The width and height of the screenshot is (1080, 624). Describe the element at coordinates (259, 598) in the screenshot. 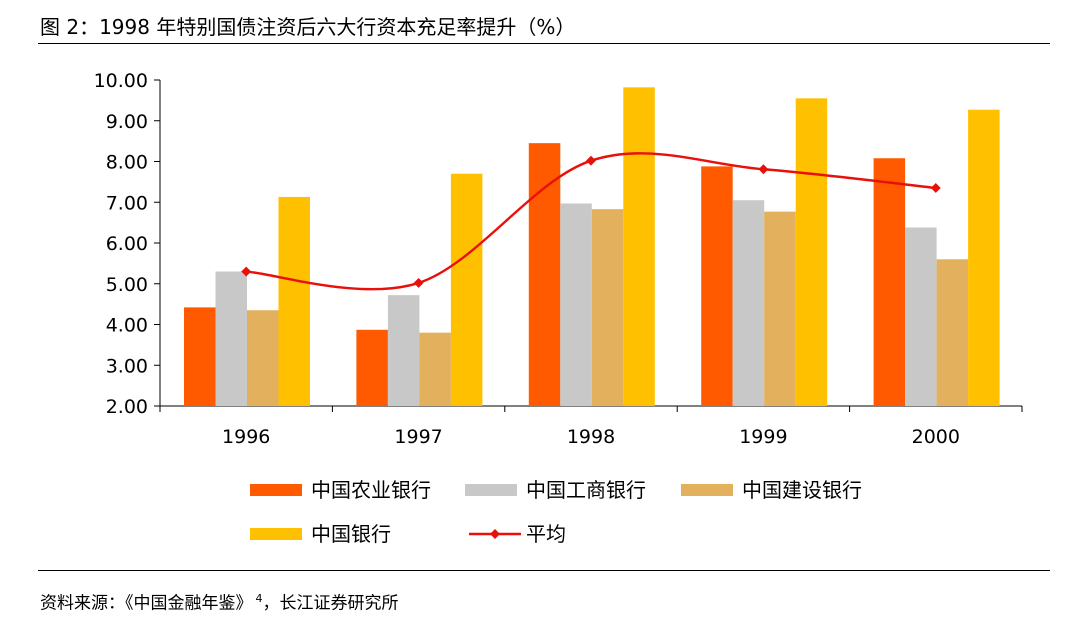

I see `source-footnote-marker: 4` at that location.